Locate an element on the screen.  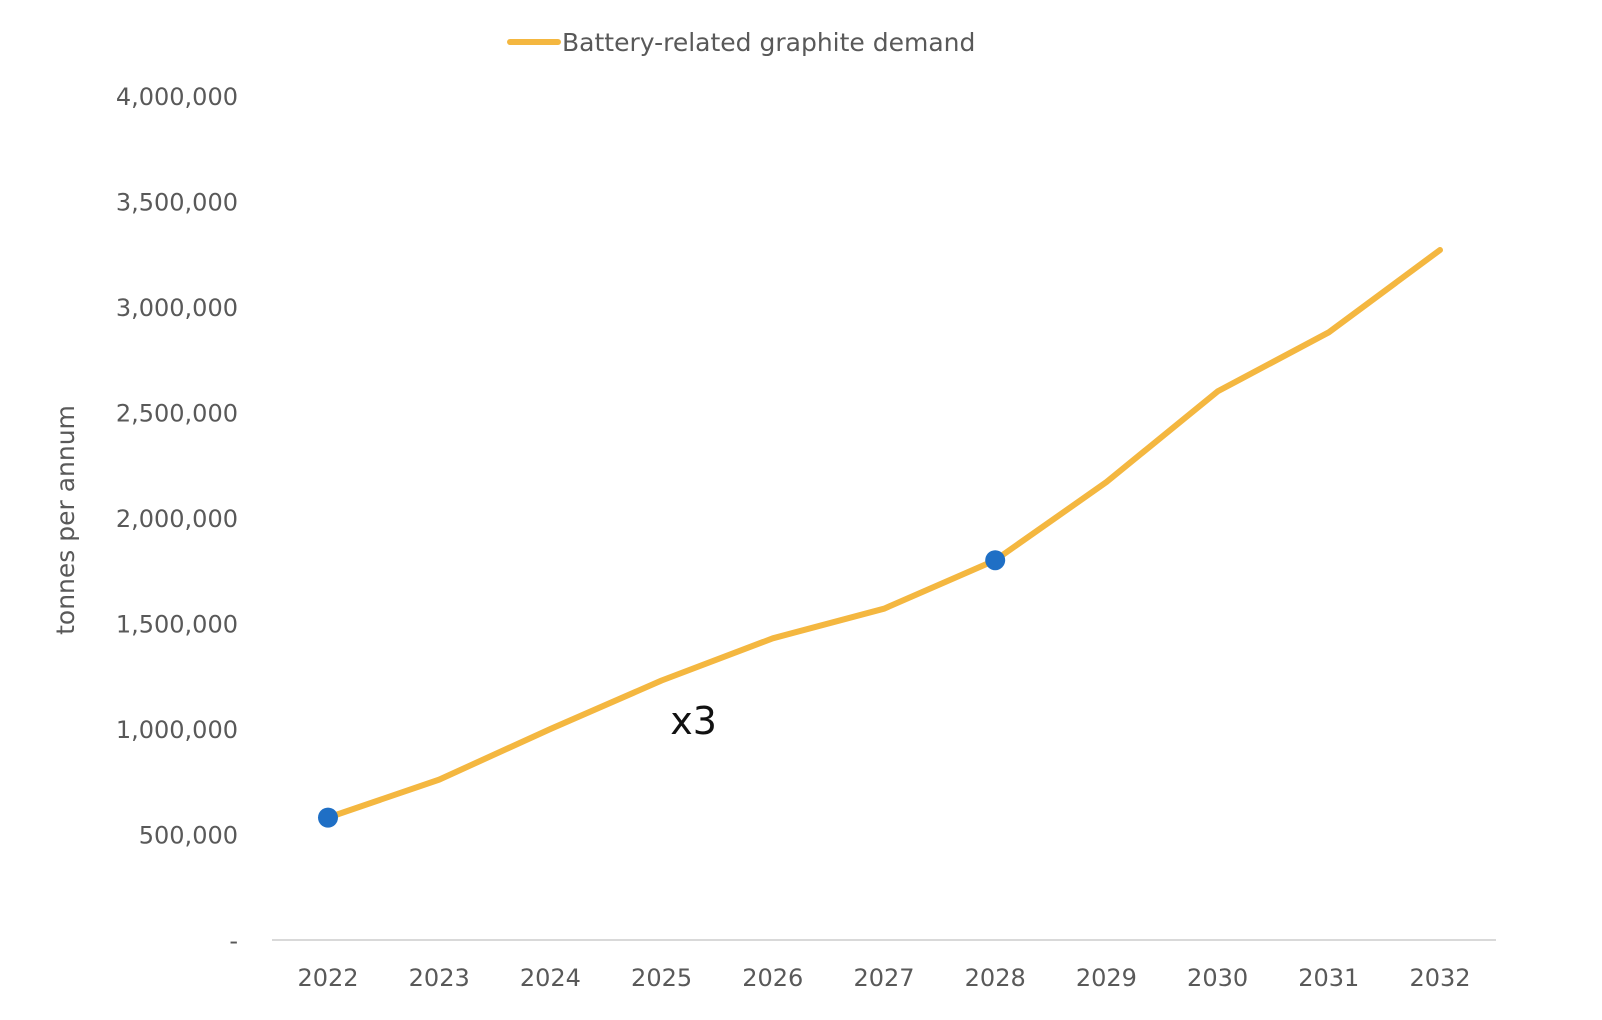
highlight-point-2028 is located at coordinates (995, 560).